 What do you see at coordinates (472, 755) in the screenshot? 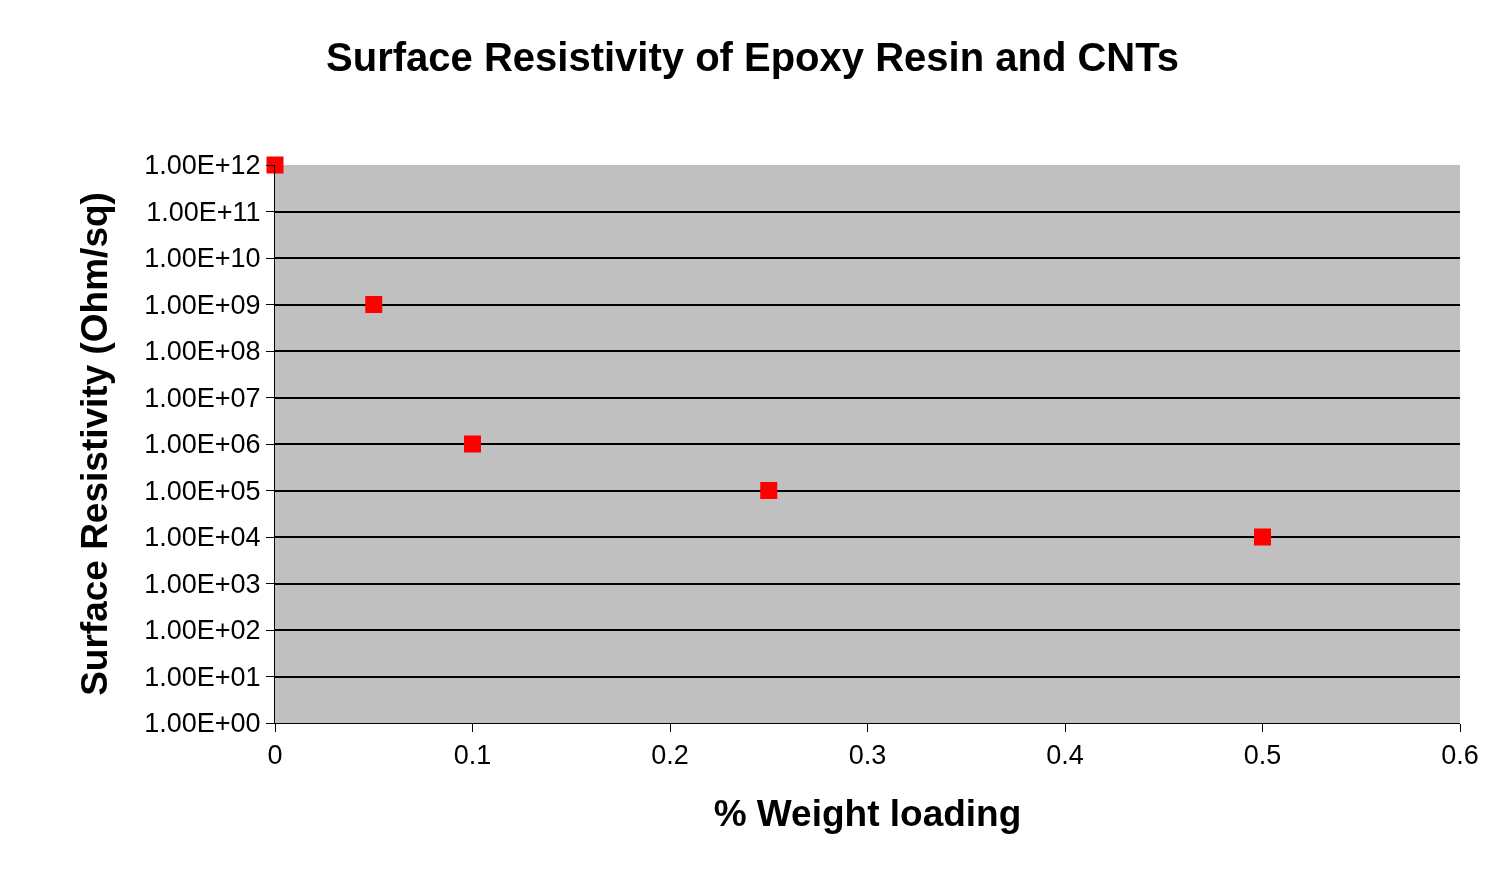
I see `x-tick-label: 0.1` at bounding box center [472, 755].